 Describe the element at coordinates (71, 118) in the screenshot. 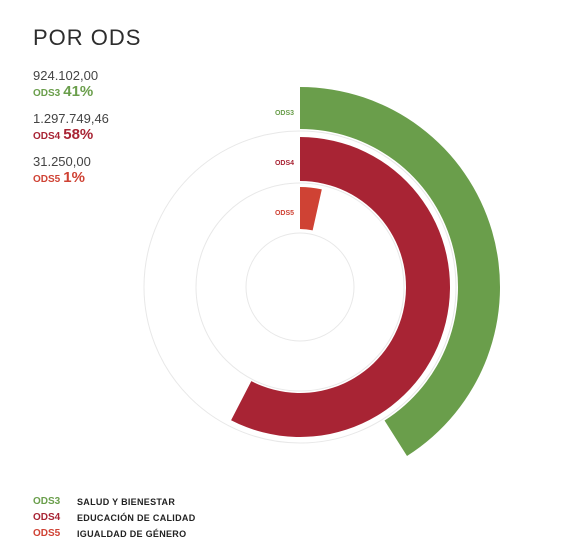

I see `stat-amount: 1.297.749,46` at that location.